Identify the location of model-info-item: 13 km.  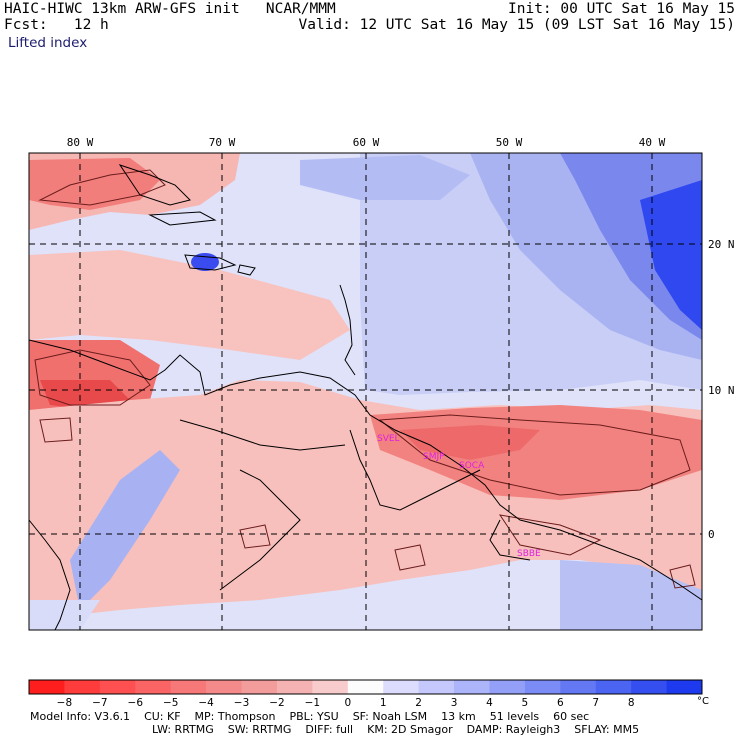
(458, 716).